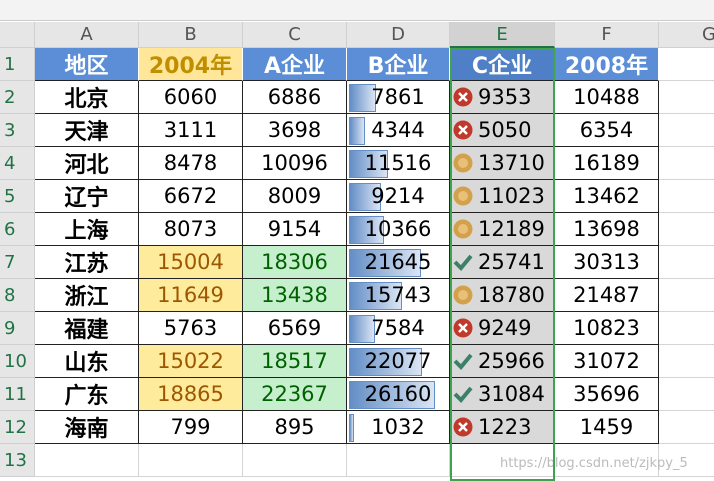 This screenshot has width=714, height=481. I want to click on cell-text: D, so click(398, 34).